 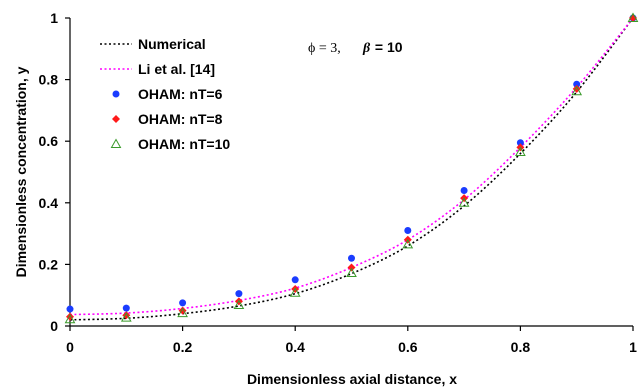 What do you see at coordinates (351, 340) in the screenshot?
I see `x-axis-ticks: 0 0.2 0.4 0.6 0.8 1` at bounding box center [351, 340].